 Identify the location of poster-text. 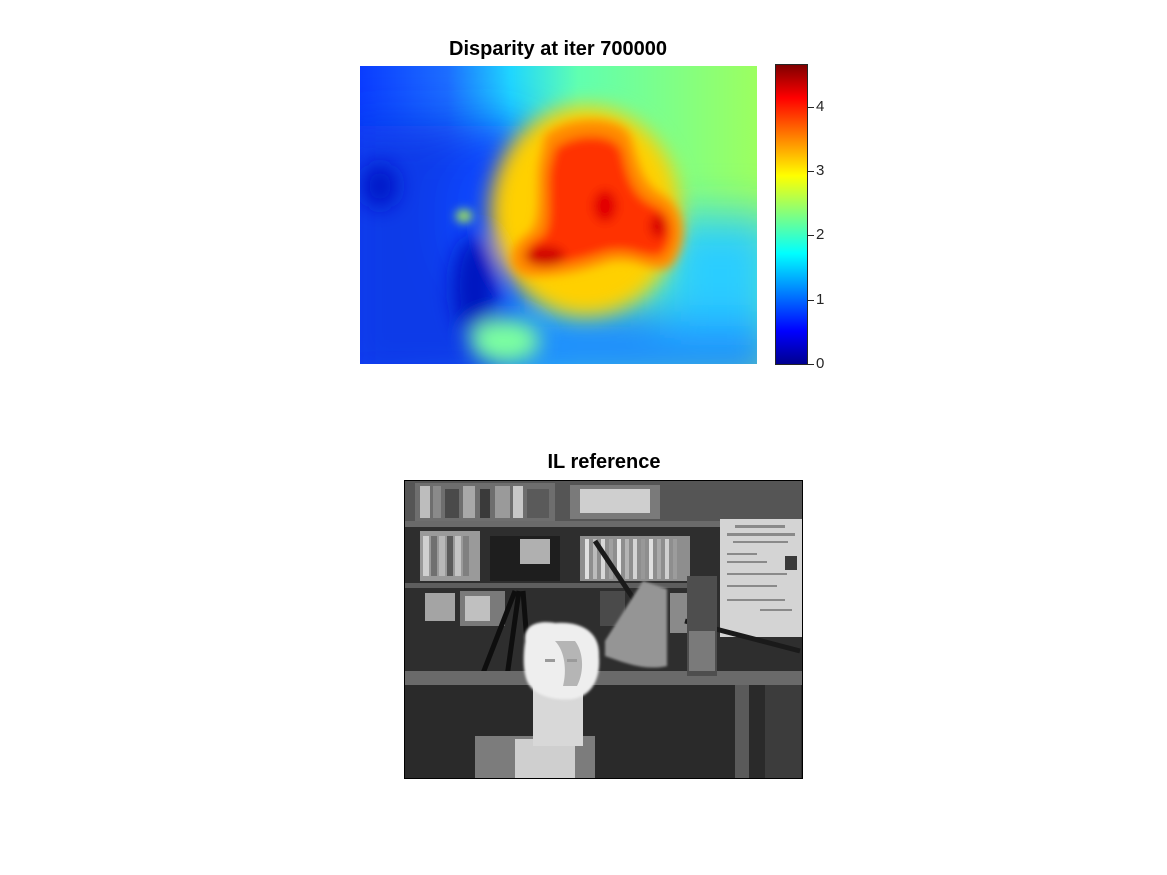
(762, 568).